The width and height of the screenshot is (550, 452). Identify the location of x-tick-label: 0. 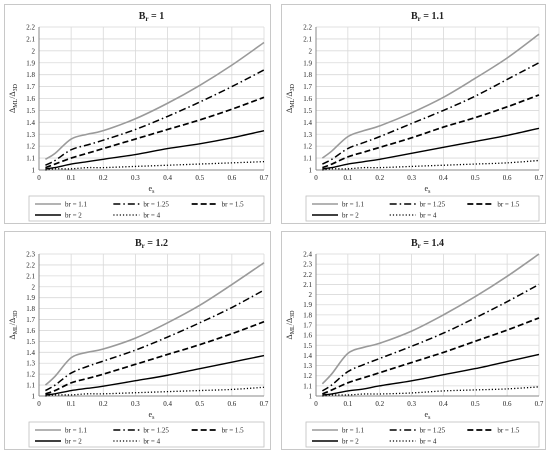
(39, 178).